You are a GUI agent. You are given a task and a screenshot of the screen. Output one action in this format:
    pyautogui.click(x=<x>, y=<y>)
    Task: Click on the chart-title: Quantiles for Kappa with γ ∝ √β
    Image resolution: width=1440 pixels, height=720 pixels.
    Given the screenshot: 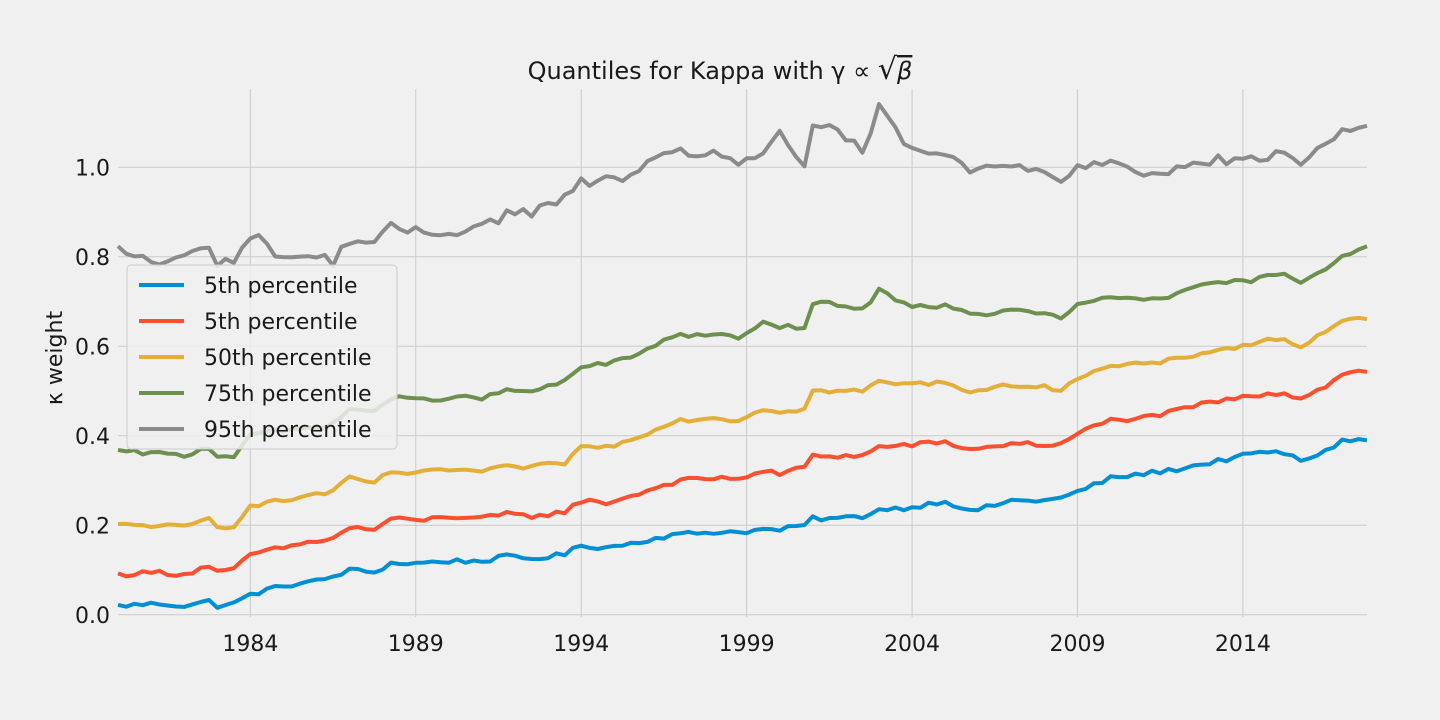 What is the action you would take?
    pyautogui.click(x=720, y=69)
    